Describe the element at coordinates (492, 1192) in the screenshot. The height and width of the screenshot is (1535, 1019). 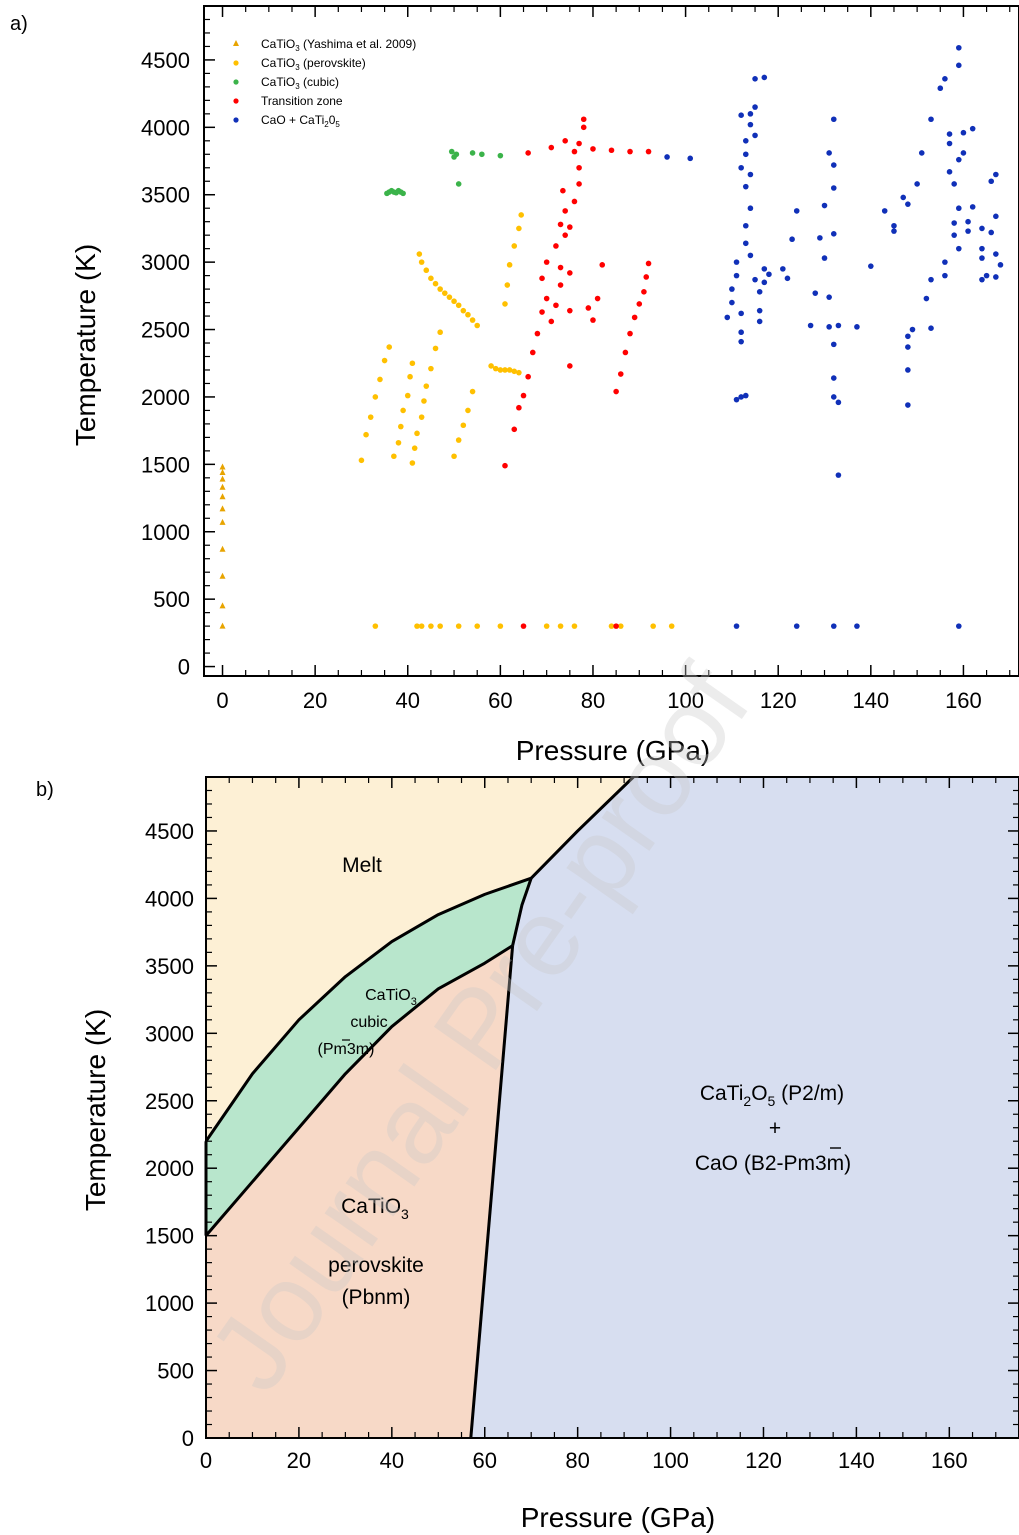
I see `boundary-perov-cati` at that location.